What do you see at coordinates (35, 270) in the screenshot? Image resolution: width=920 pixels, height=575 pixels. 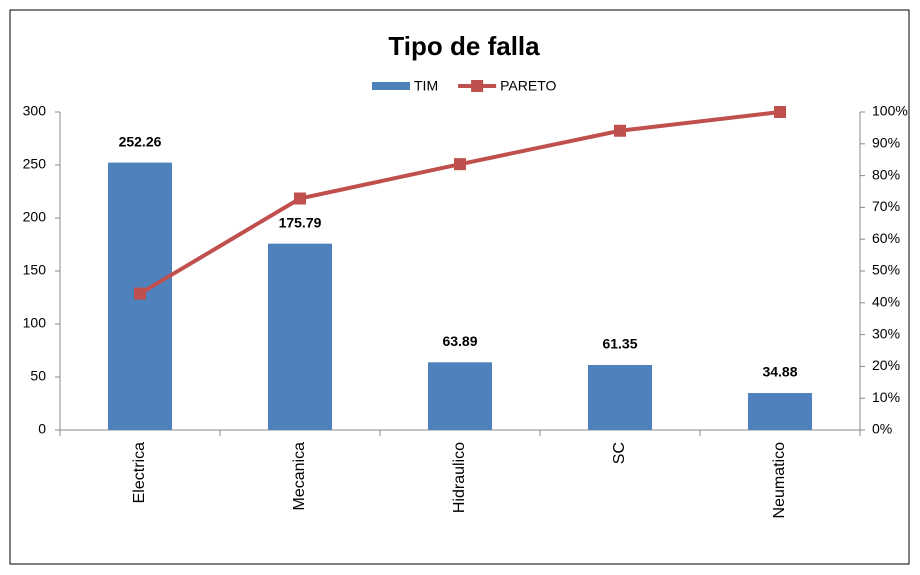 I see `y-tick-label: 150` at bounding box center [35, 270].